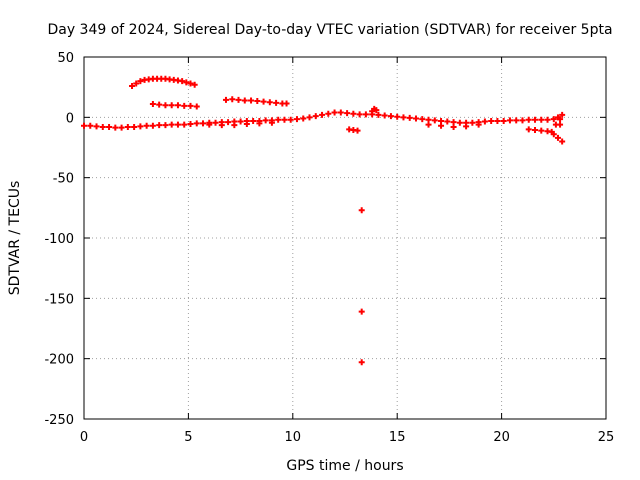 This screenshot has height=480, width=640. I want to click on series-spike-near-14h, so click(374, 110).